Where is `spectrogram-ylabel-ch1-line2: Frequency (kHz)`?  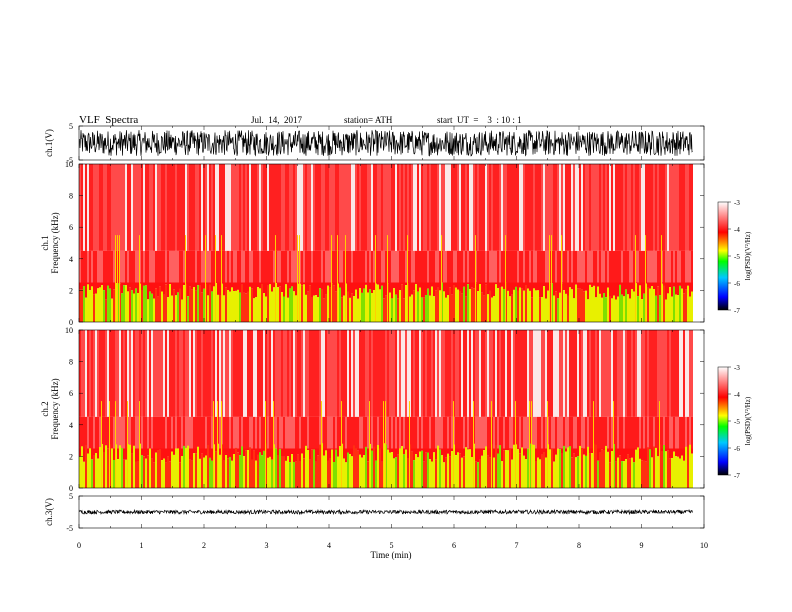 spectrogram-ylabel-ch1-line2: Frequency (kHz) is located at coordinates (55, 242).